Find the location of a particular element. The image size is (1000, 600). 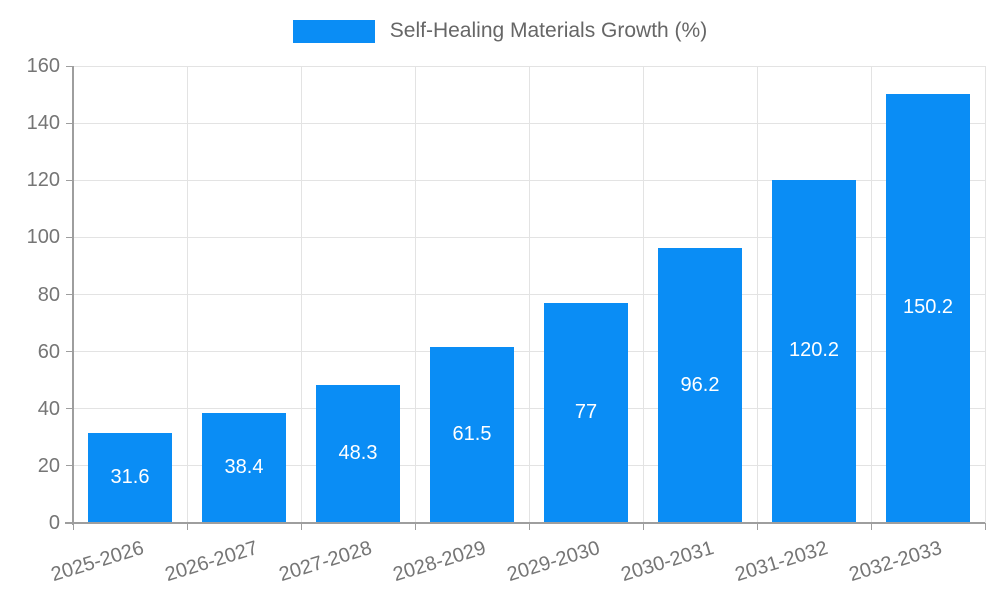

y-tick-label: 20 is located at coordinates (48, 465).